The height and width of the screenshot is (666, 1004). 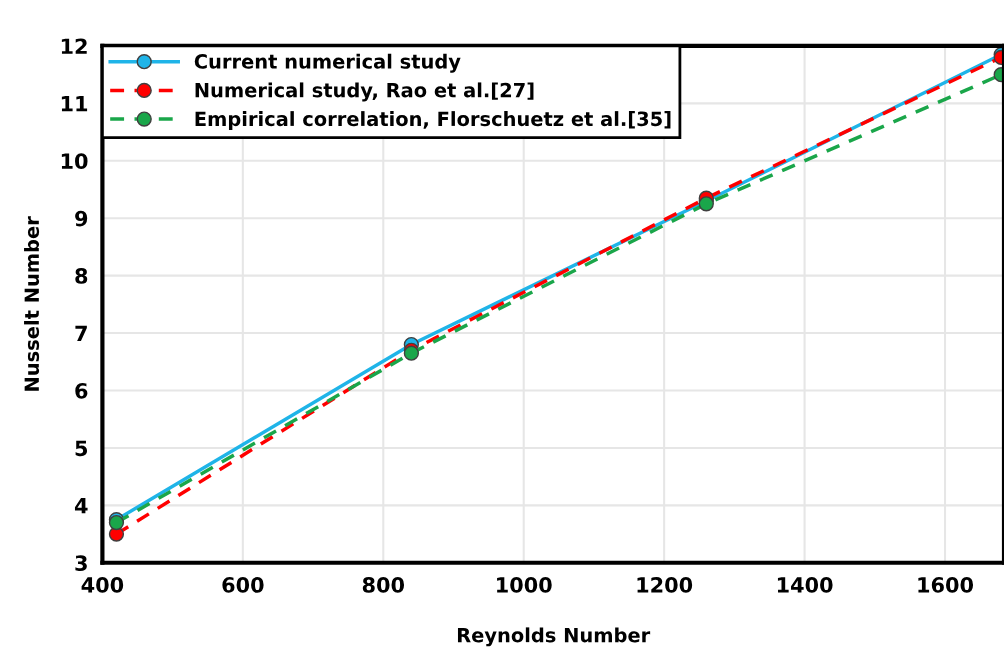 What do you see at coordinates (946, 585) in the screenshot?
I see `x-tick-label: 1600` at bounding box center [946, 585].